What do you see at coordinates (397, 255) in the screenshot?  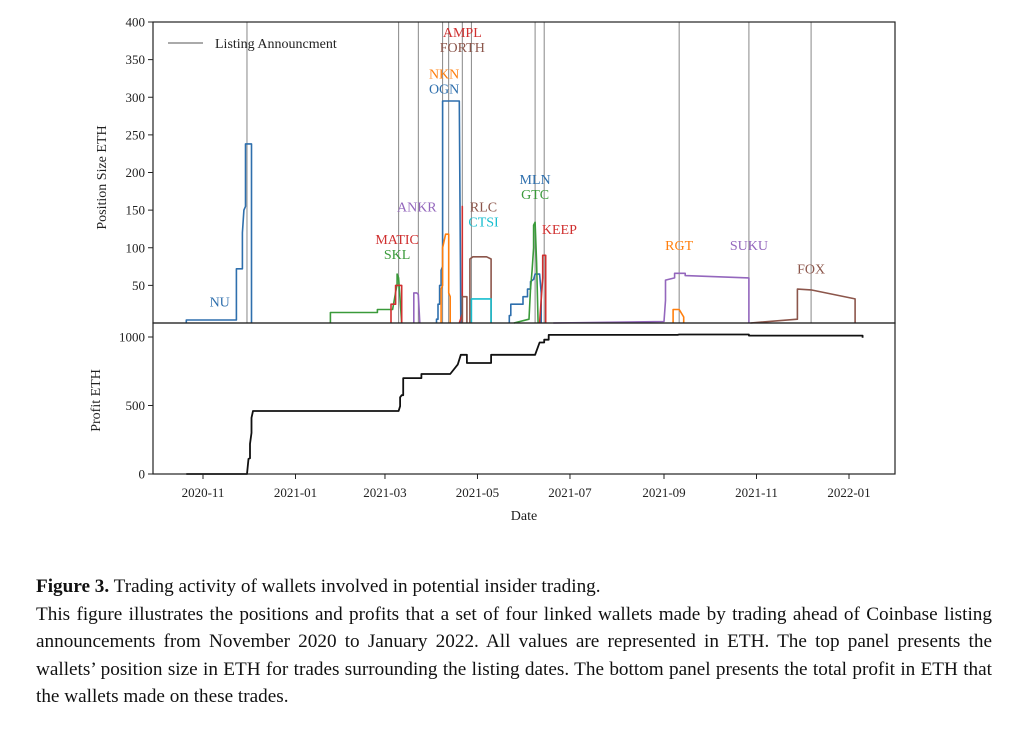 I see `annotation-skl: SKL` at bounding box center [397, 255].